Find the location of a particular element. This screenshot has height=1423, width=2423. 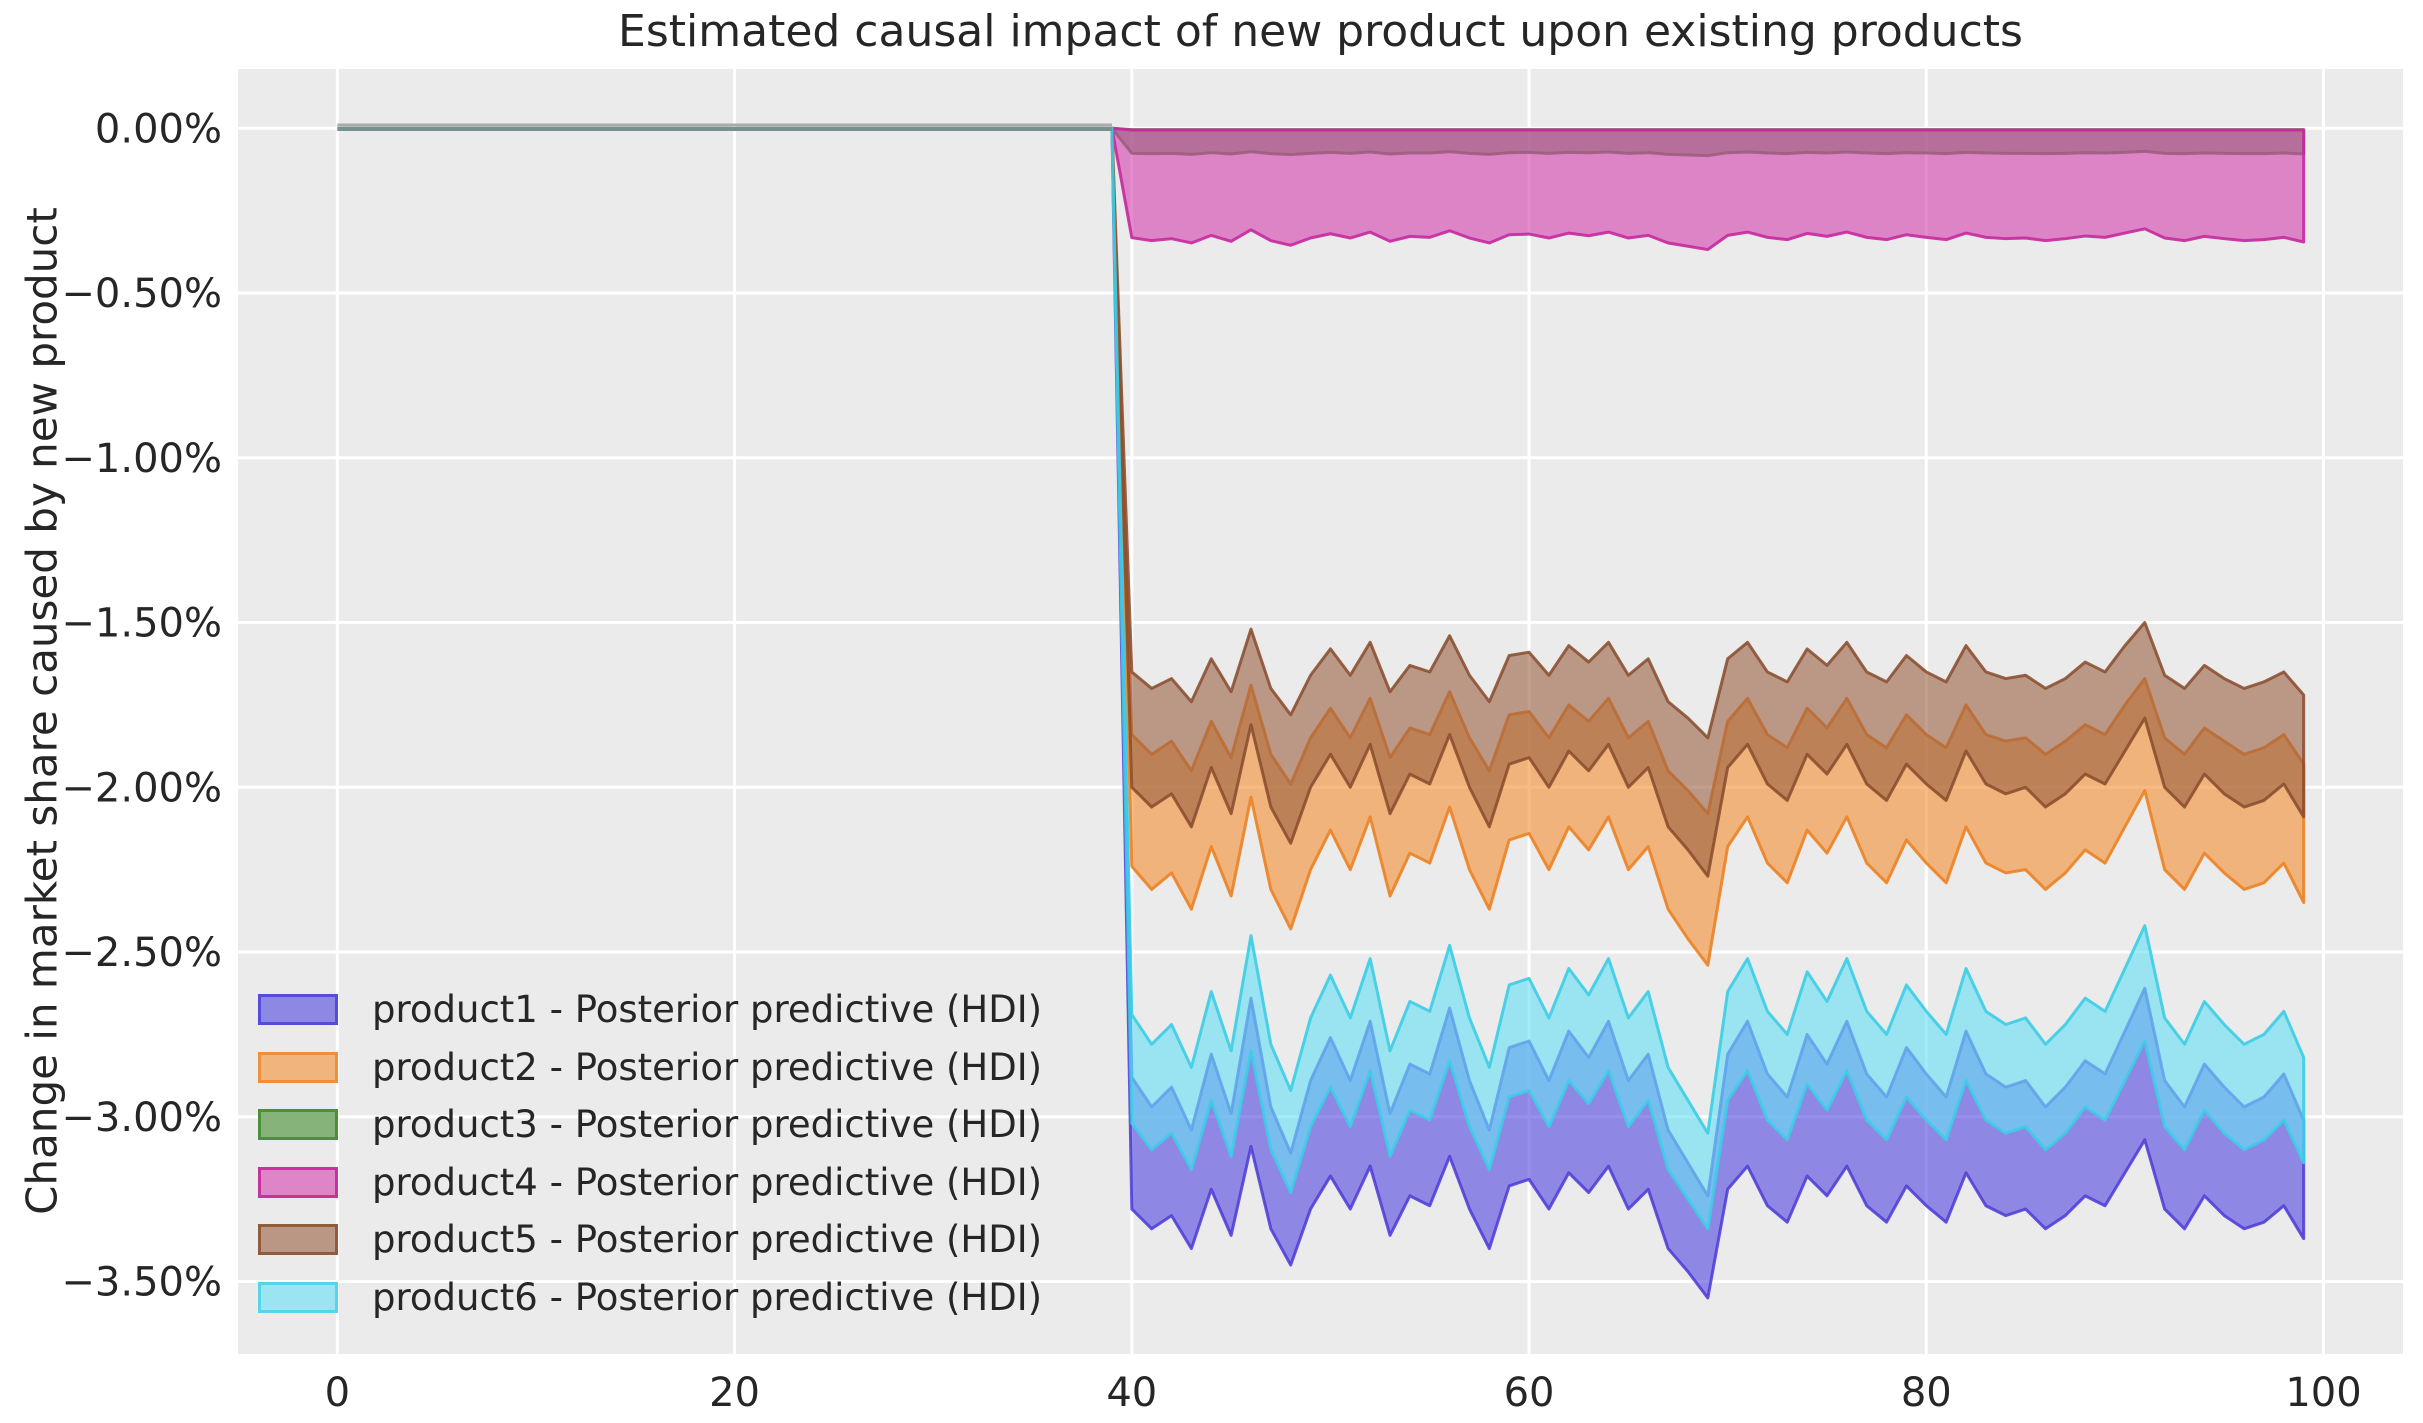

legend-label-product2: product2 - Posterior predictive (HDI) is located at coordinates (707, 1067).